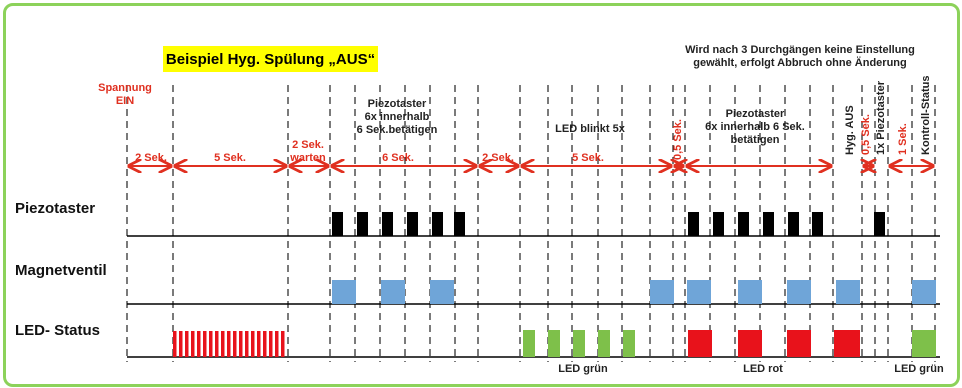 The width and height of the screenshot is (962, 388). What do you see at coordinates (308, 151) in the screenshot?
I see `duration-2sek-warten: 2 Sek. warten` at bounding box center [308, 151].